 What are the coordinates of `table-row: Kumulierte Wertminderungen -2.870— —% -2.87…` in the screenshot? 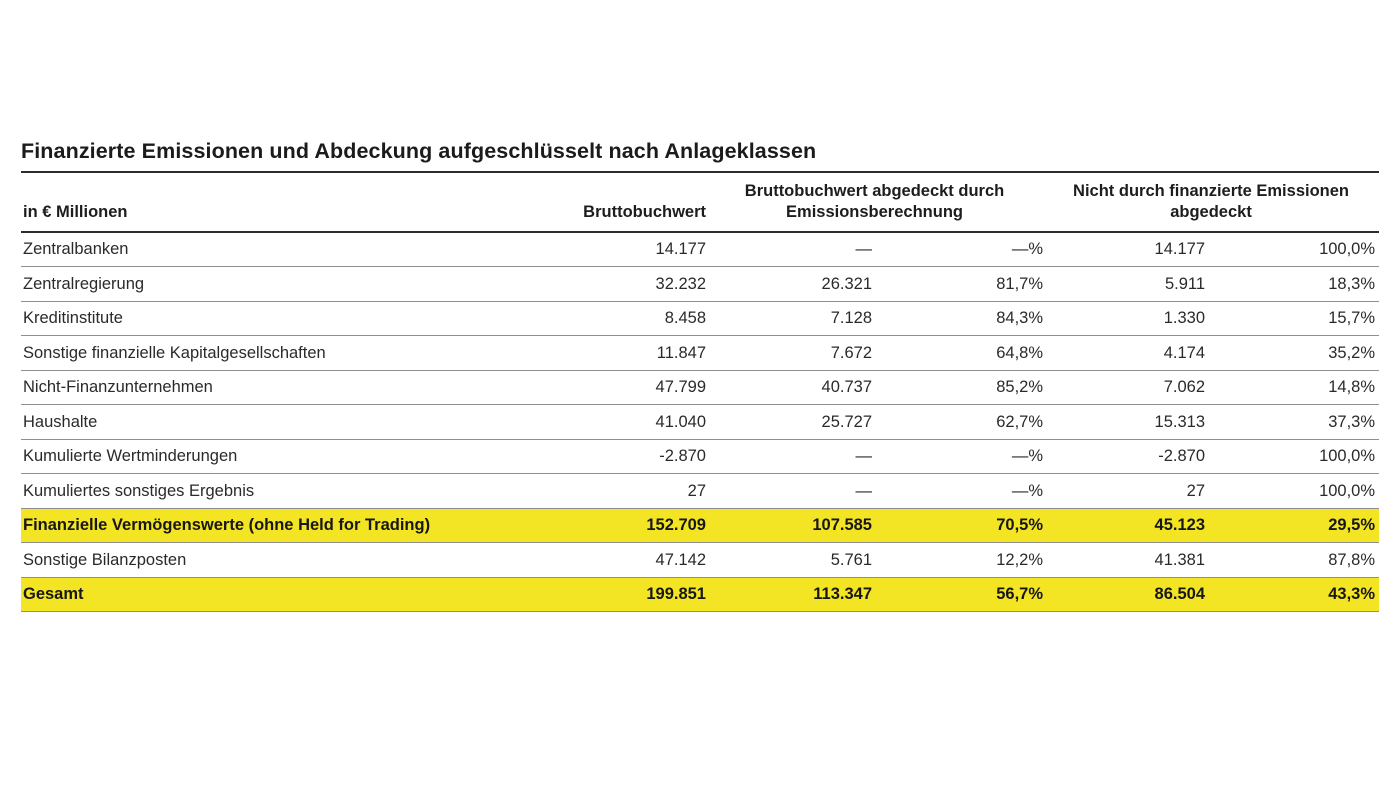 It's located at (700, 457).